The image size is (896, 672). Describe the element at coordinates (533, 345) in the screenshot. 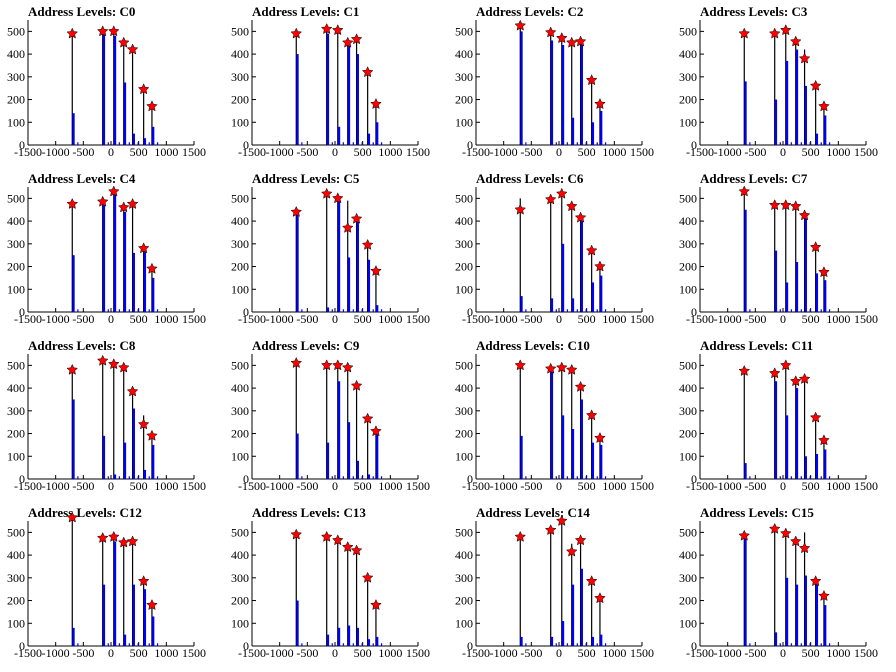

I see `panel-title: Address Levels: C10` at that location.